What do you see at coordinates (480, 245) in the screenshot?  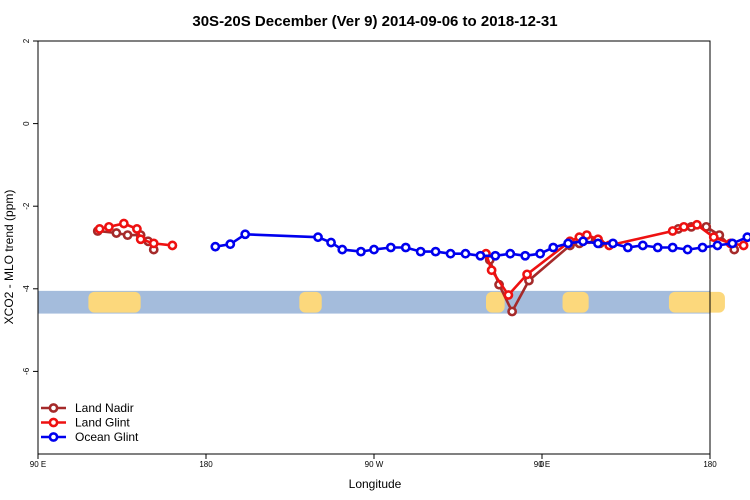 I see `series-ocean-glint` at bounding box center [480, 245].